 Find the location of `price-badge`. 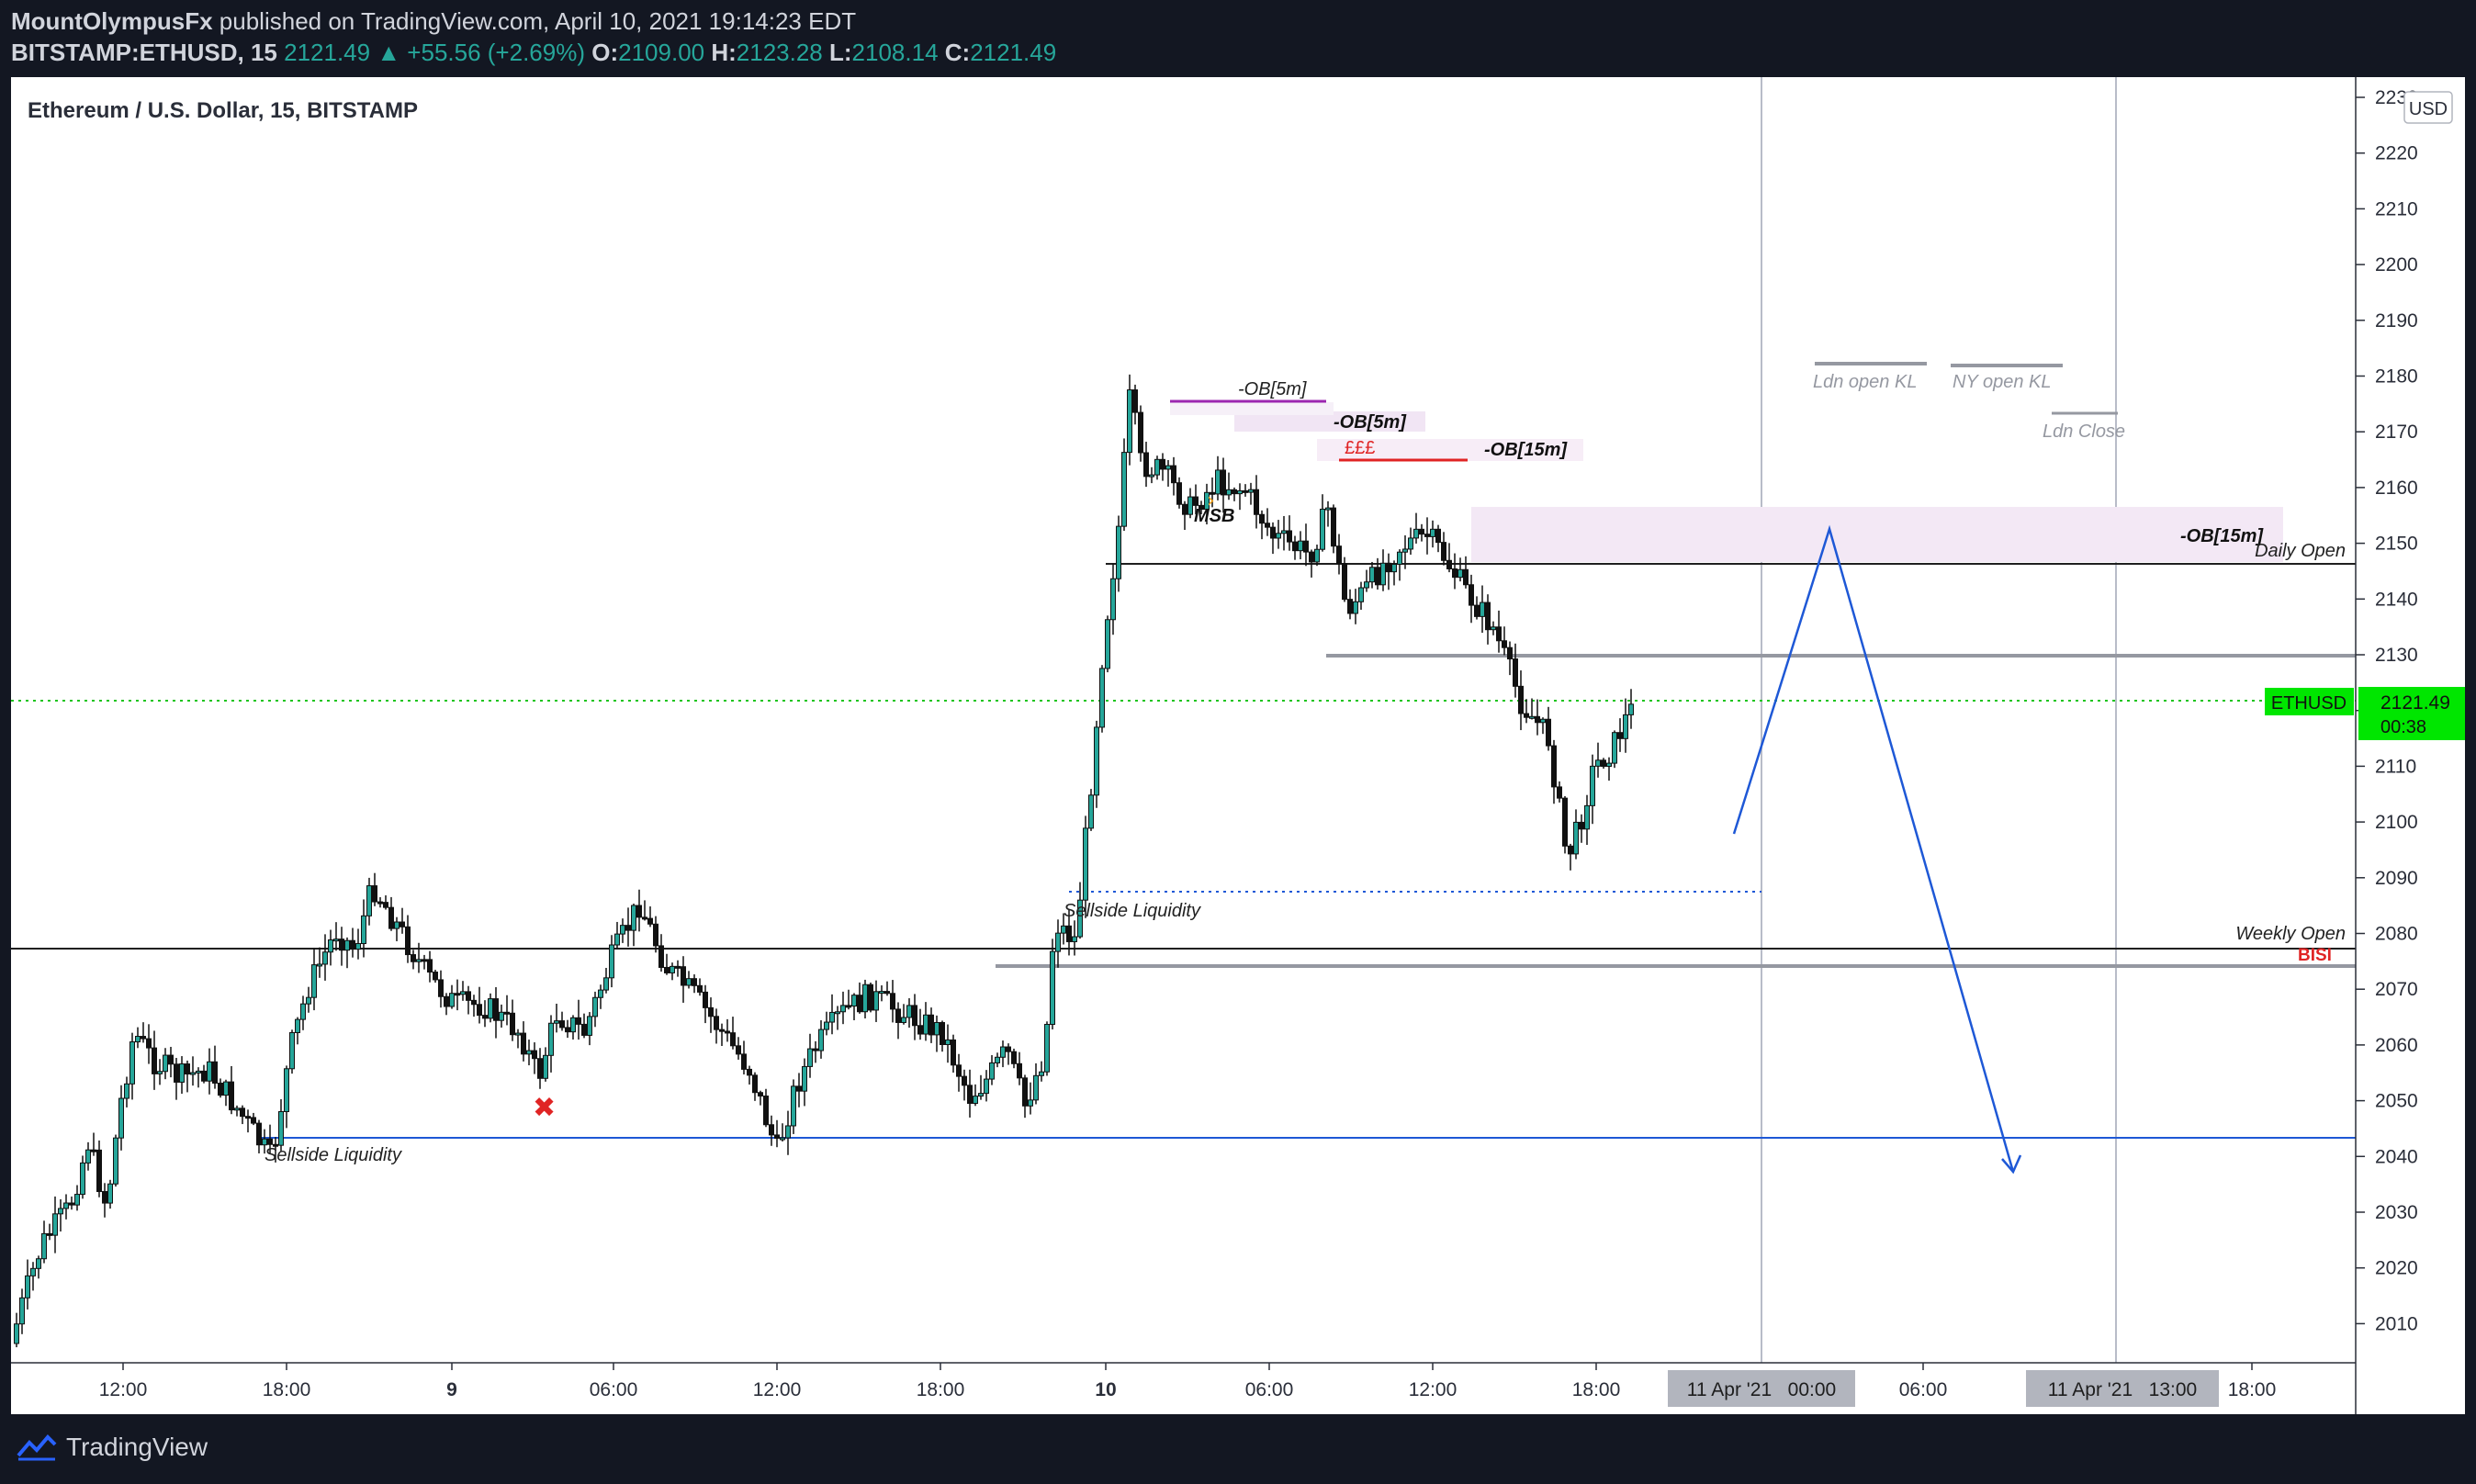

price-badge is located at coordinates (2411, 714).